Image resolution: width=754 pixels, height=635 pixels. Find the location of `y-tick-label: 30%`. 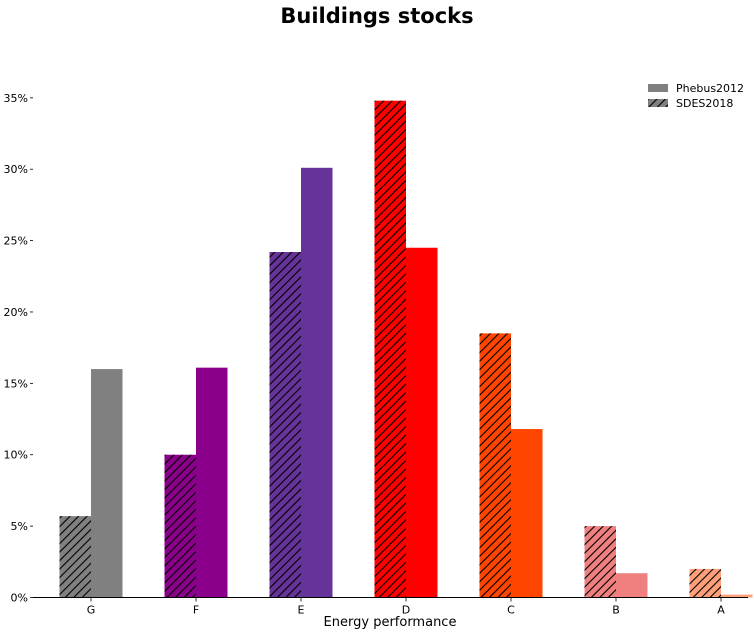

y-tick-label: 30% is located at coordinates (16, 169).